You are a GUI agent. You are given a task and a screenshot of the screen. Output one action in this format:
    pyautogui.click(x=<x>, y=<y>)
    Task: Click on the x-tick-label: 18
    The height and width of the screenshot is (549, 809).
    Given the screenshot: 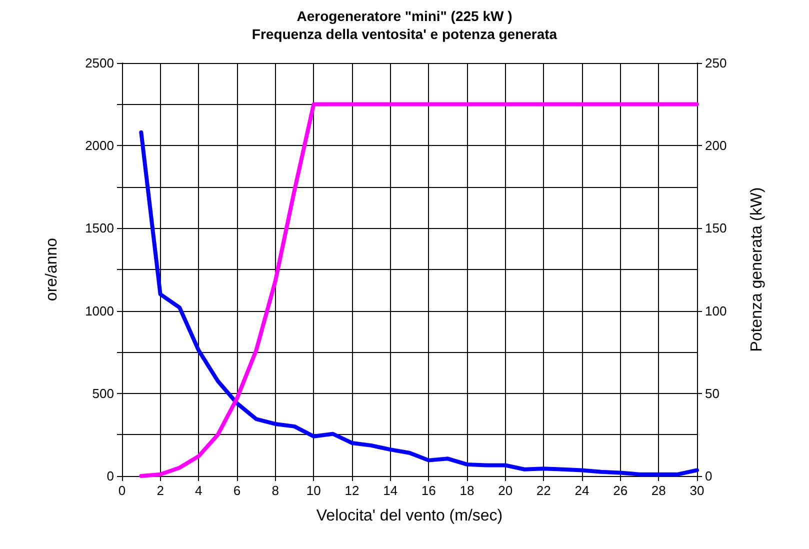 What is the action you would take?
    pyautogui.click(x=467, y=490)
    